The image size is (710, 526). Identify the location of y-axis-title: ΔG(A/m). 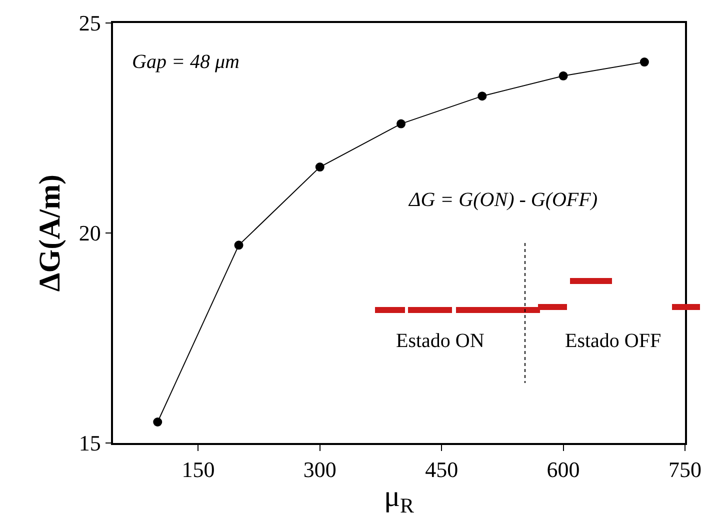
(49, 233).